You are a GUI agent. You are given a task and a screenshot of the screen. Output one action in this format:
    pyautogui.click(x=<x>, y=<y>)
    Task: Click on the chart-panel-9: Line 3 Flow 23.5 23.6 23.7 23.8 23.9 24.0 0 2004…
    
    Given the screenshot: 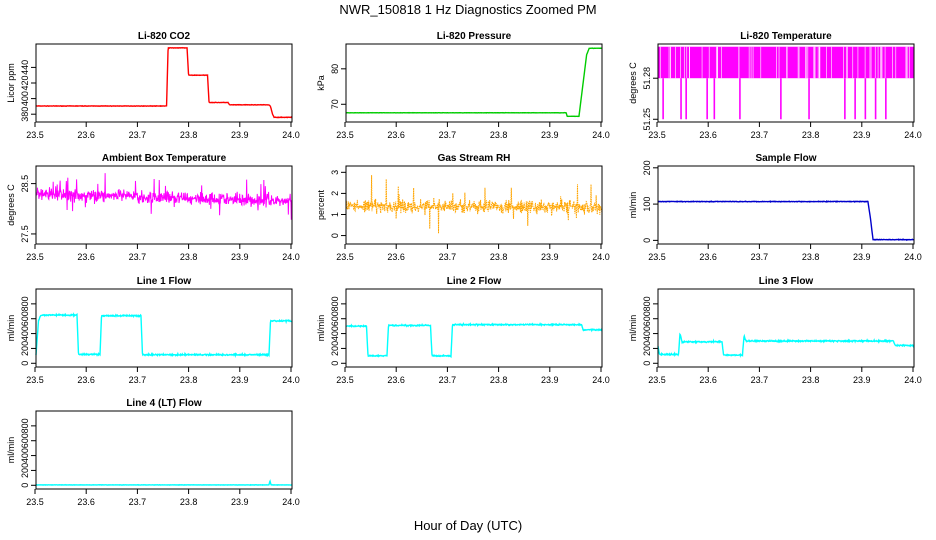 What is the action you would take?
    pyautogui.click(x=775, y=330)
    